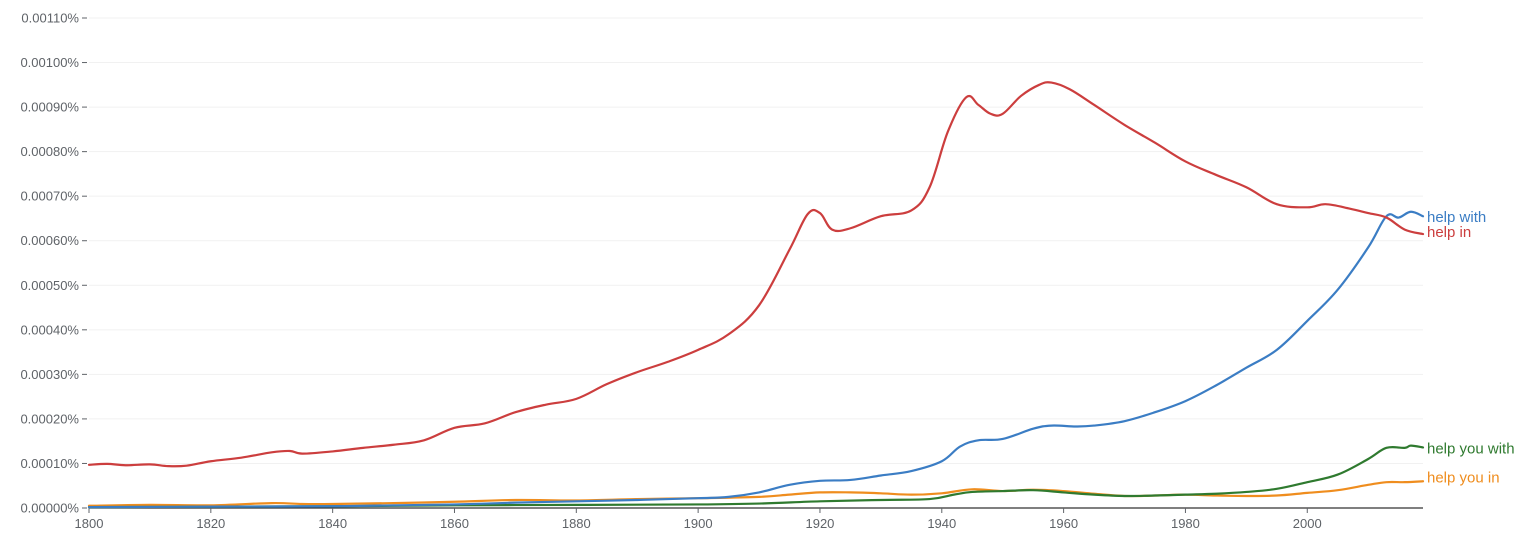 Image resolution: width=1536 pixels, height=538 pixels. What do you see at coordinates (819, 523) in the screenshot?
I see `x-tick-label: 1920` at bounding box center [819, 523].